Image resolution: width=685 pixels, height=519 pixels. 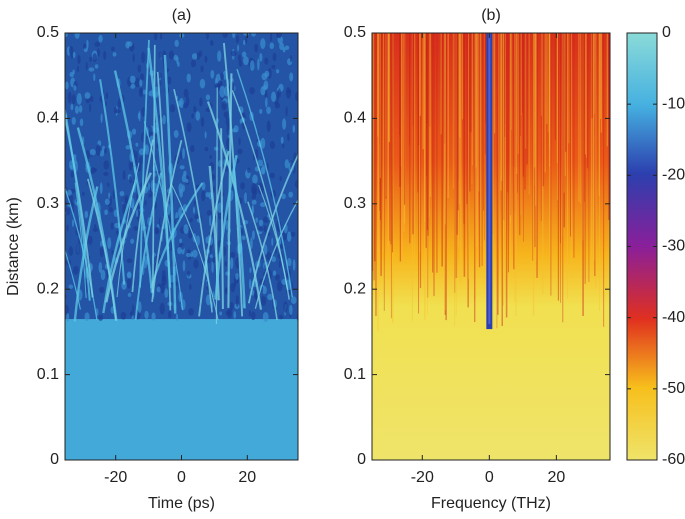 I want to click on panel-title: (b), so click(x=491, y=15).